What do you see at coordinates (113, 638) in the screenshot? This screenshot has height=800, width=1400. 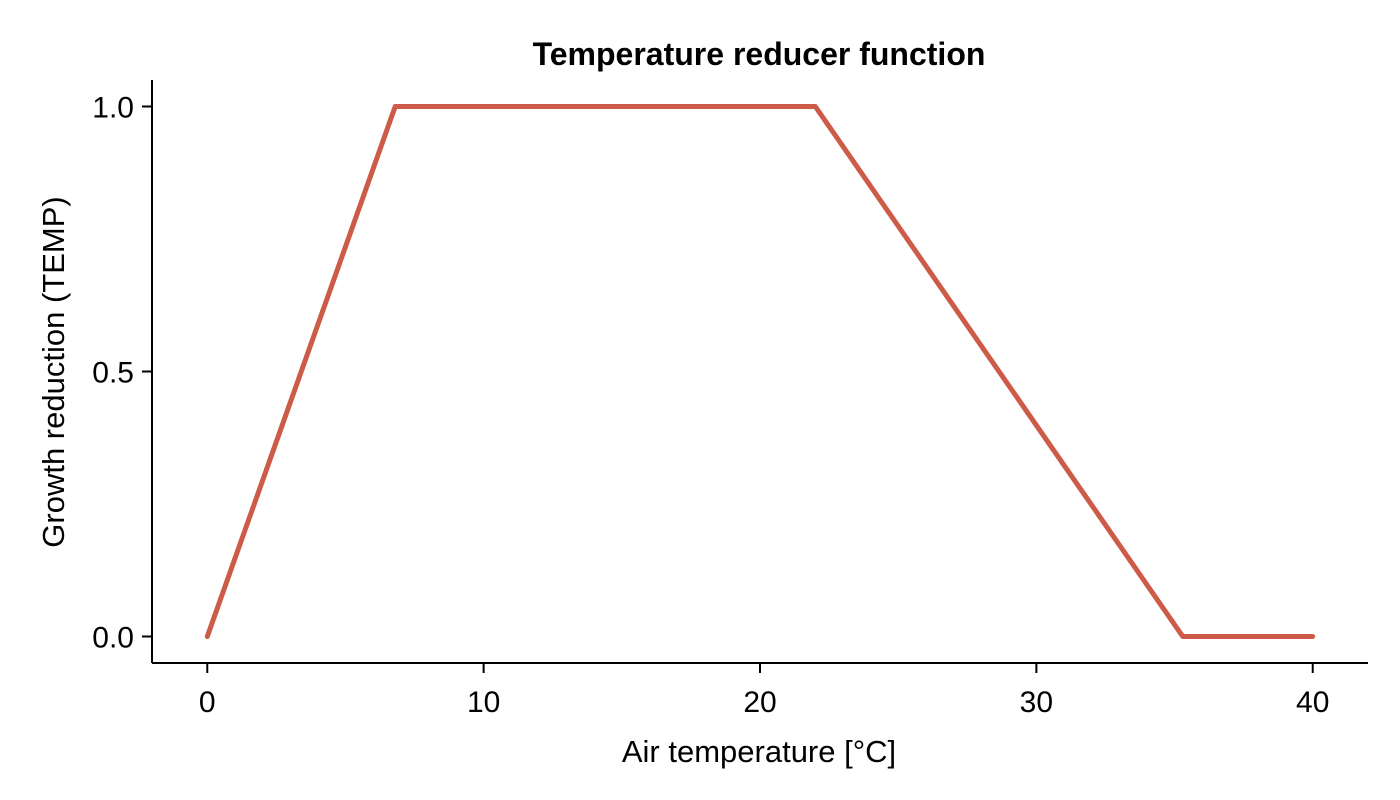 I see `y-tick-label: 0.0` at bounding box center [113, 638].